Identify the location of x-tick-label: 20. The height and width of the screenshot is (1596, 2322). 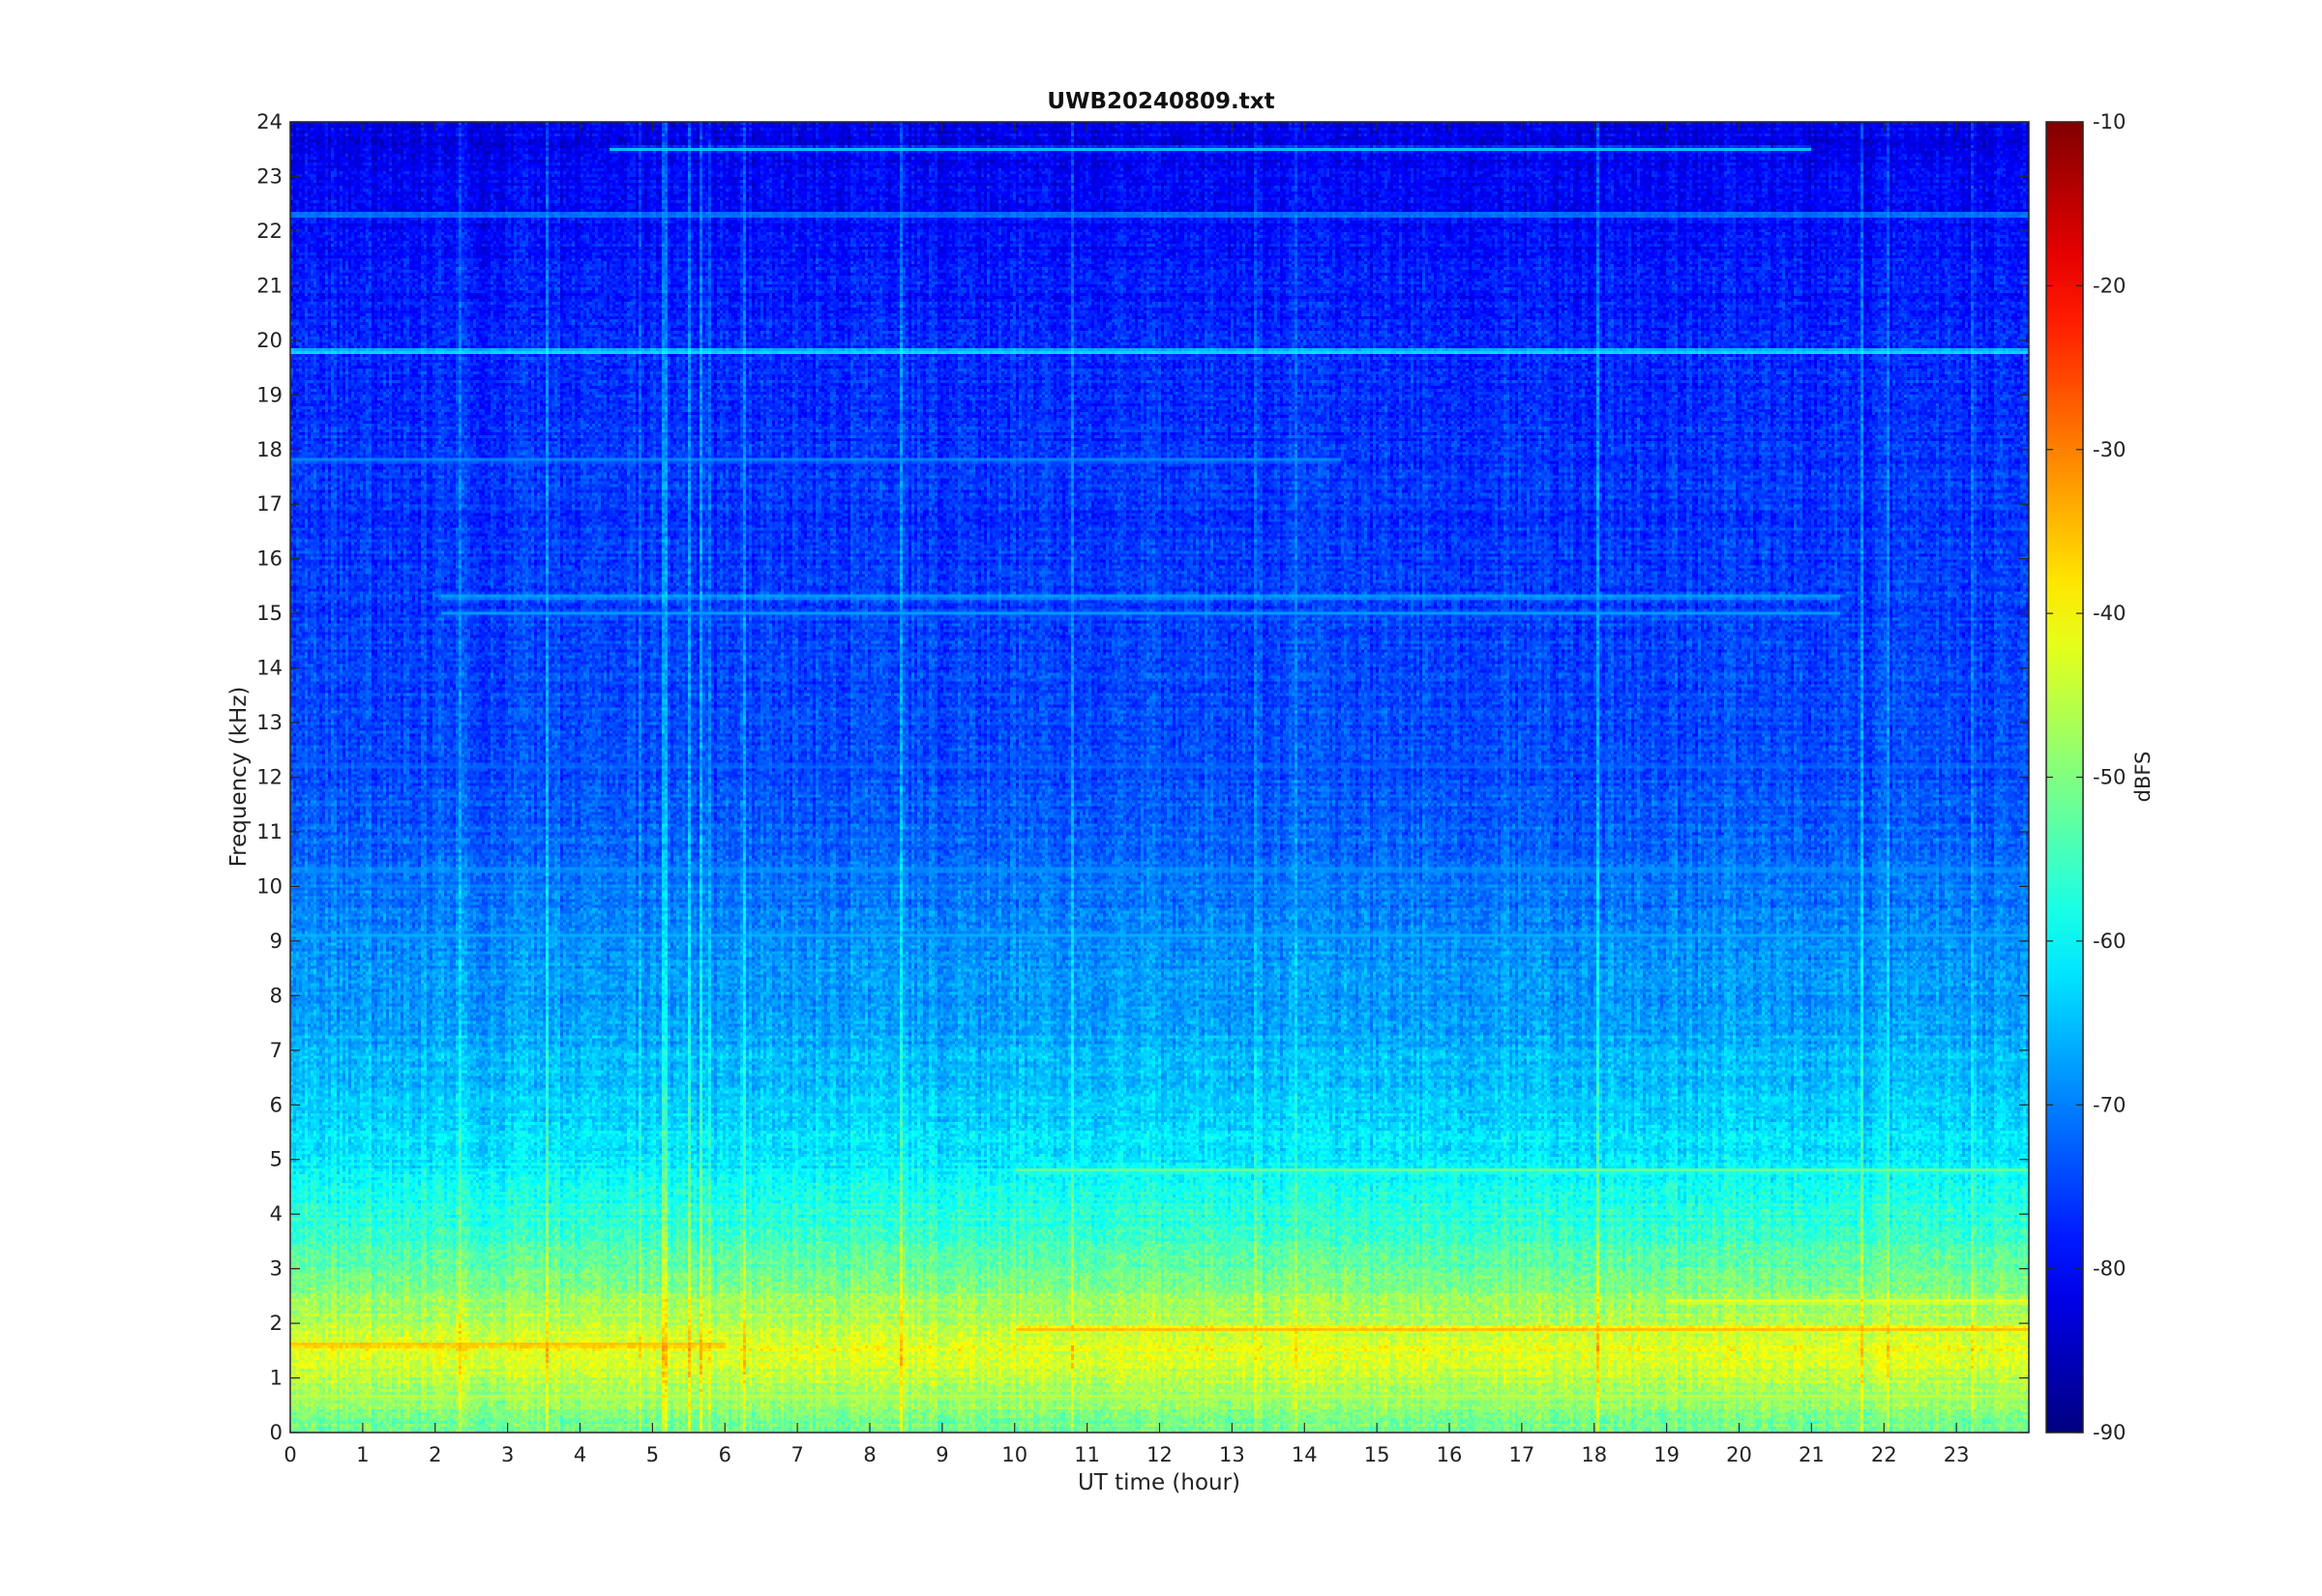
(1739, 1454).